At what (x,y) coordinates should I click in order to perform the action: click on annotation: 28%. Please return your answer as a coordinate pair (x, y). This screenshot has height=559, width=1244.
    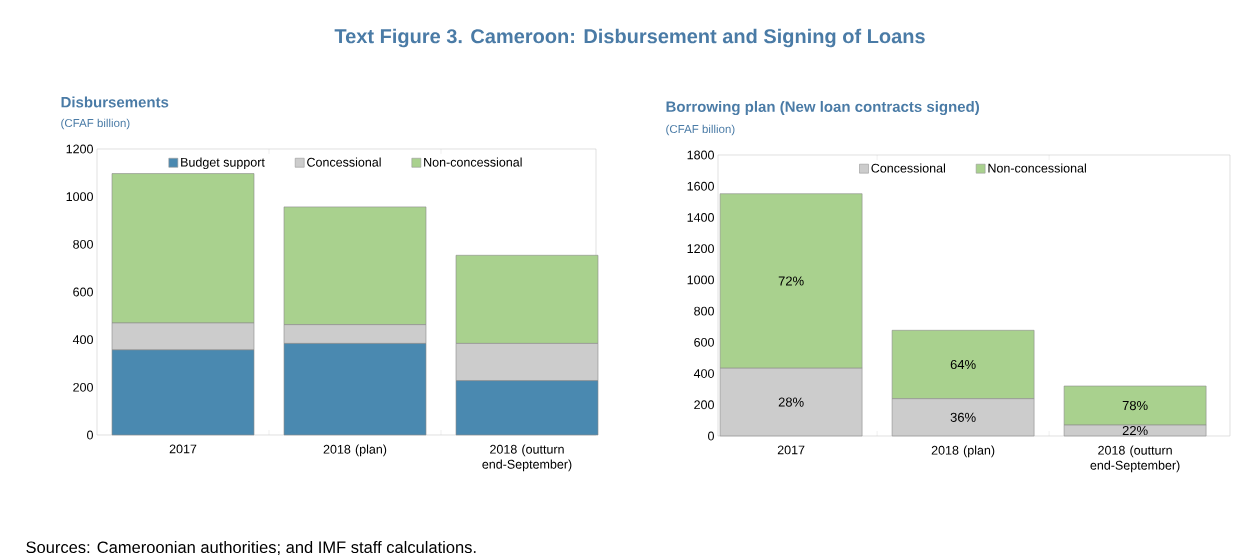
    Looking at the image, I should click on (791, 402).